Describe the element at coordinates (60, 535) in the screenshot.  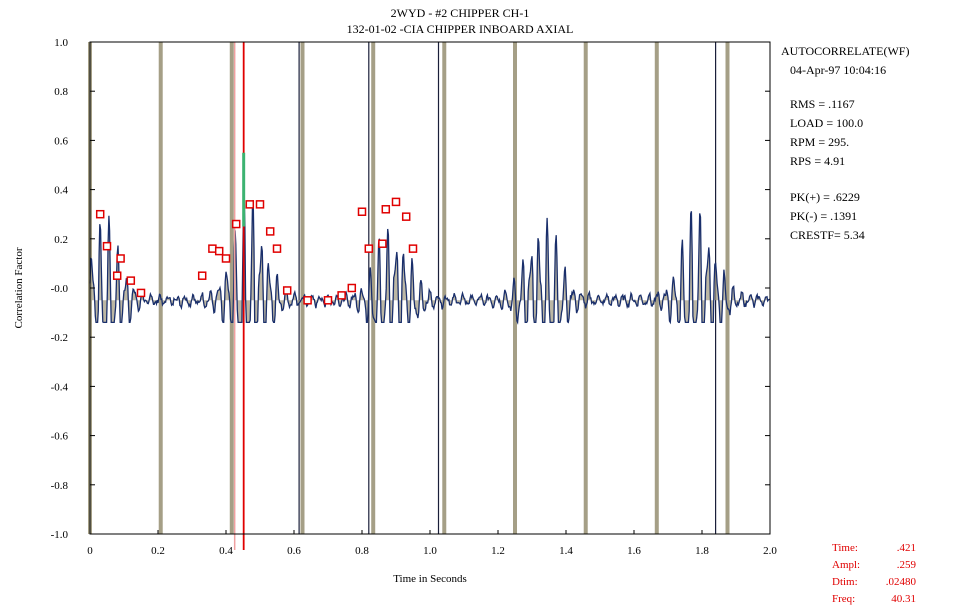
I see `y-tick-label: -1.0` at that location.